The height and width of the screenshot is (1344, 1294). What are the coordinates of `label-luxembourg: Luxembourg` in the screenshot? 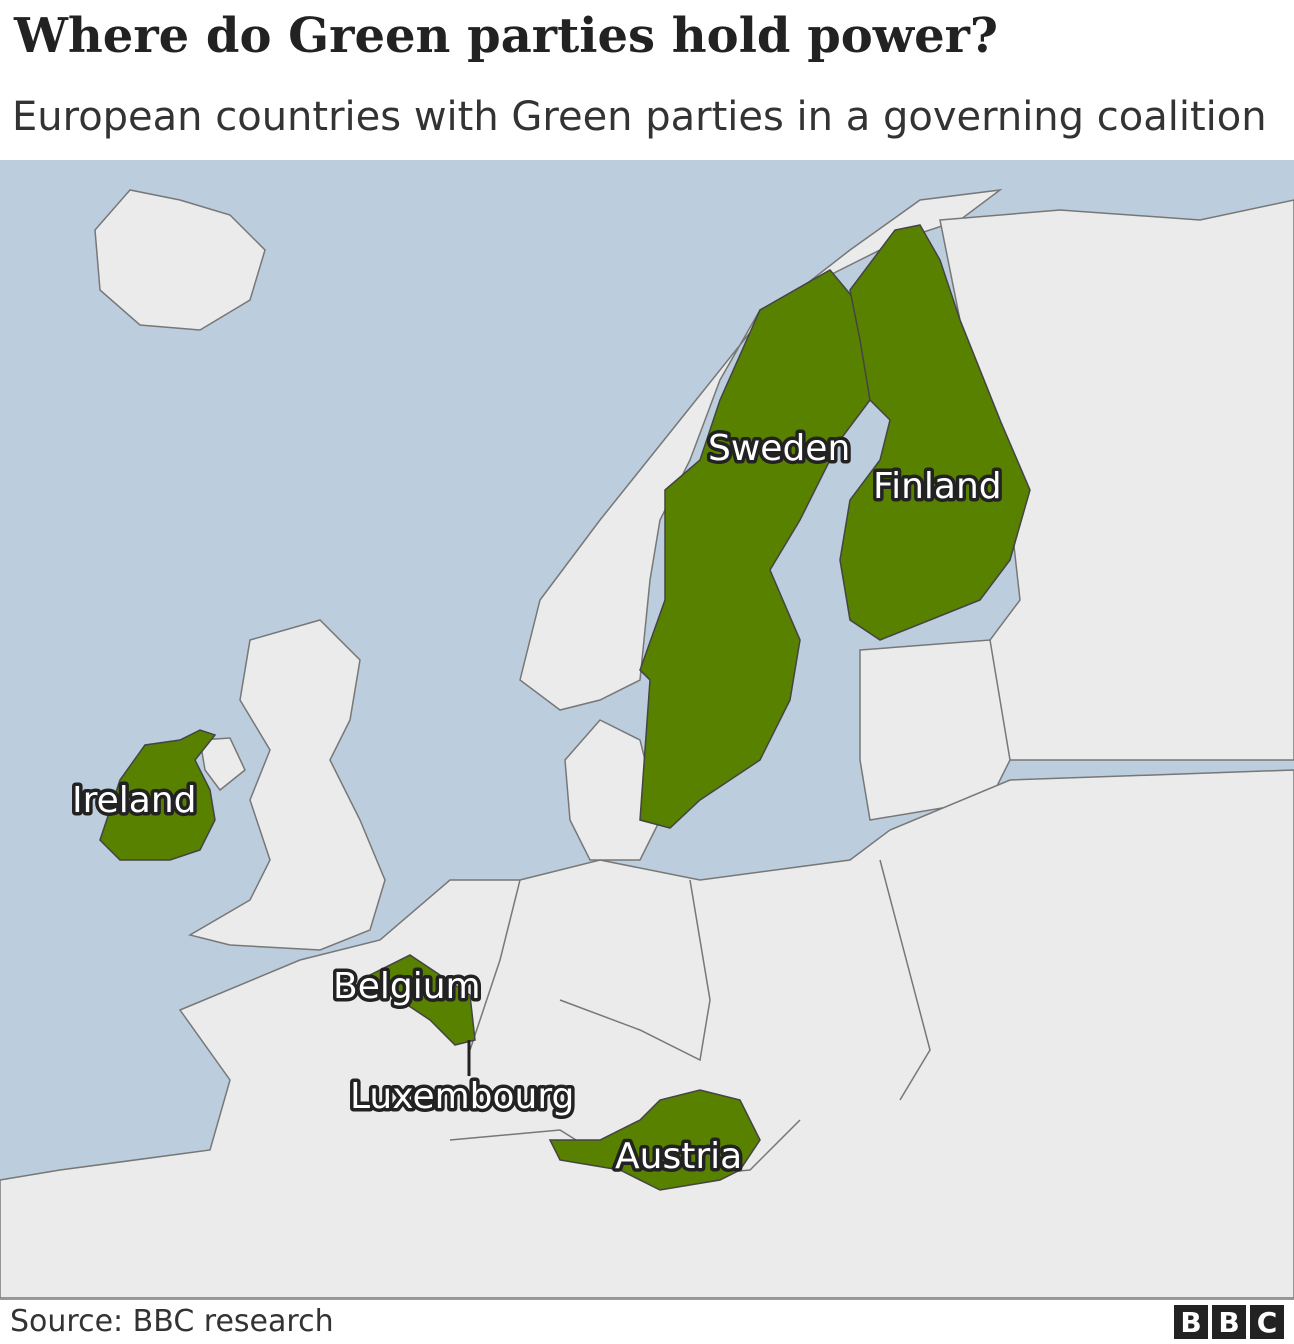 It's located at (462, 1096).